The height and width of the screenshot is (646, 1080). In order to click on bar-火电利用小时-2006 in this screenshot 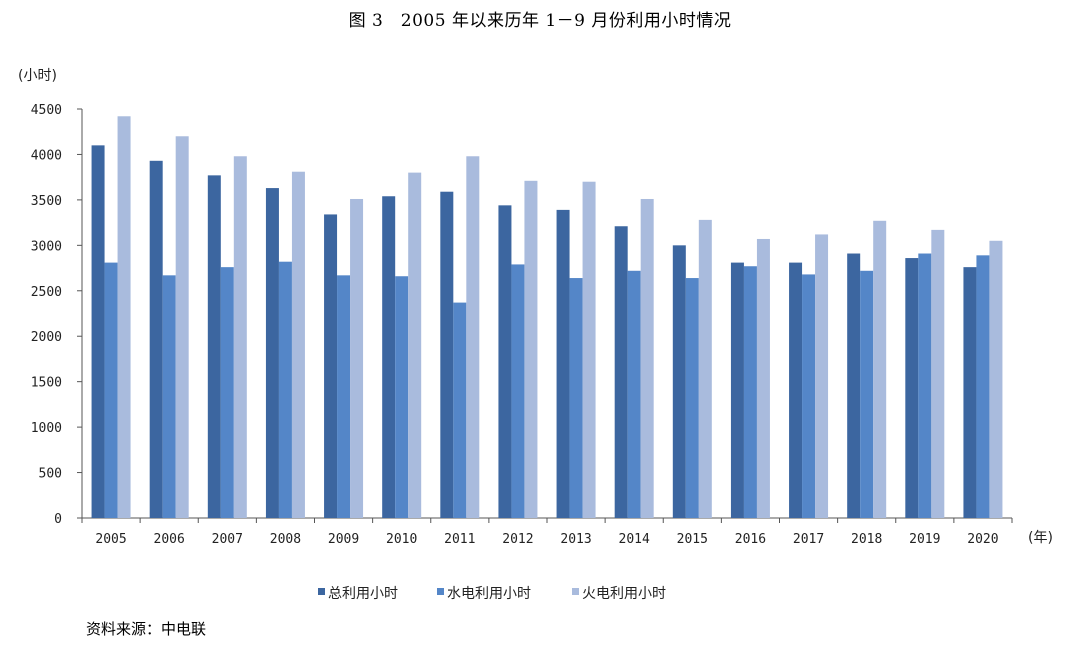, I will do `click(182, 327)`.